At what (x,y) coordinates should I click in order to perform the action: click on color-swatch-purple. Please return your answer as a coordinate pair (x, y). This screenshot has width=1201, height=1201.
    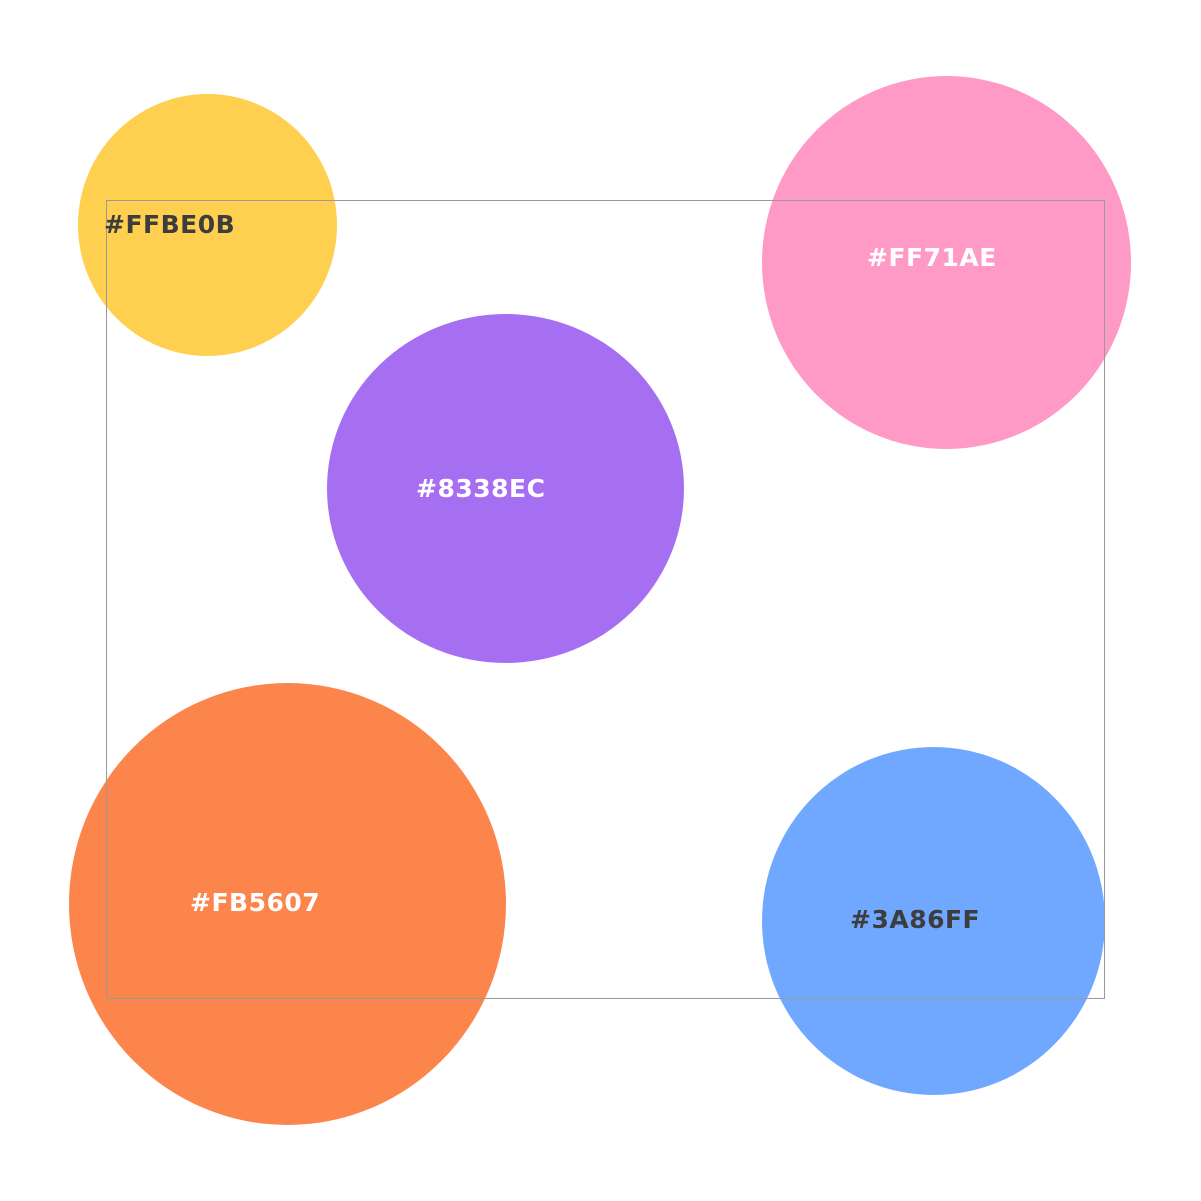
    Looking at the image, I should click on (505, 488).